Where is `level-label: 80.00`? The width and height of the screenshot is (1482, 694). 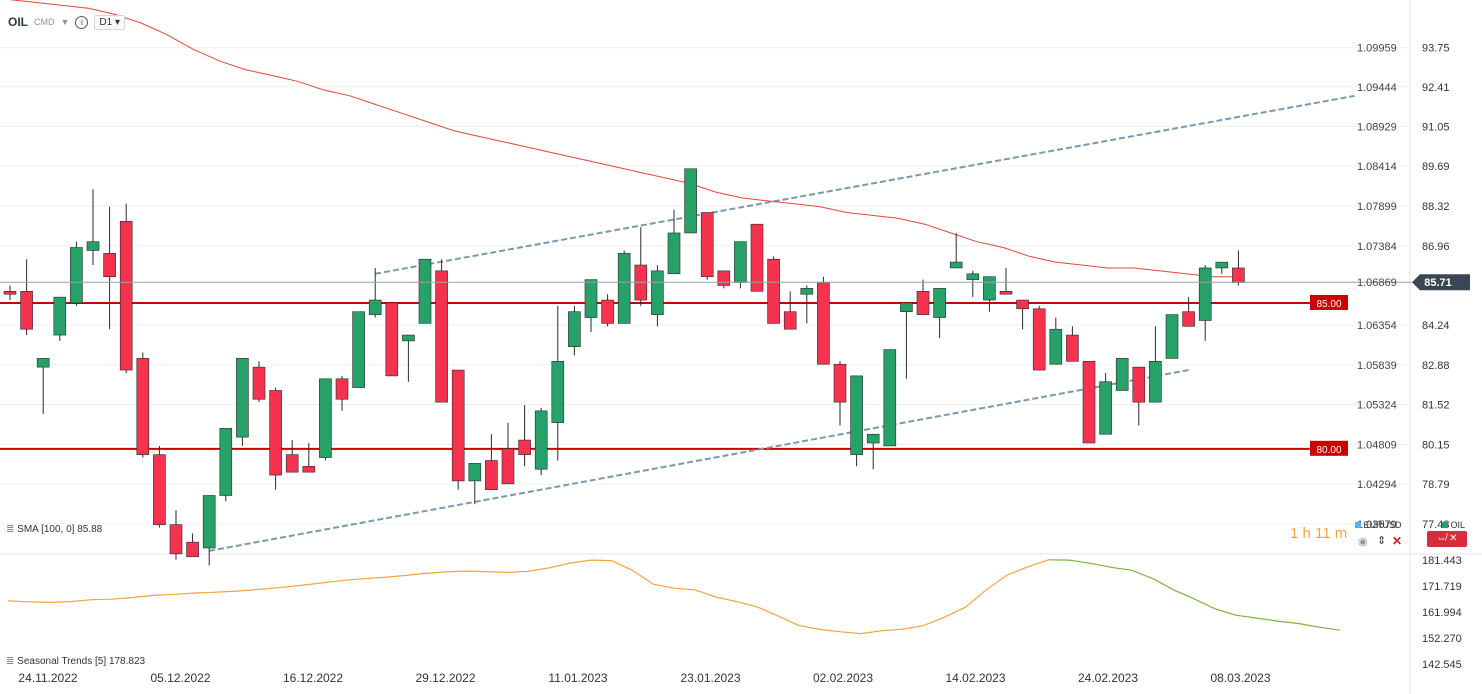
level-label: 80.00 is located at coordinates (1328, 450).